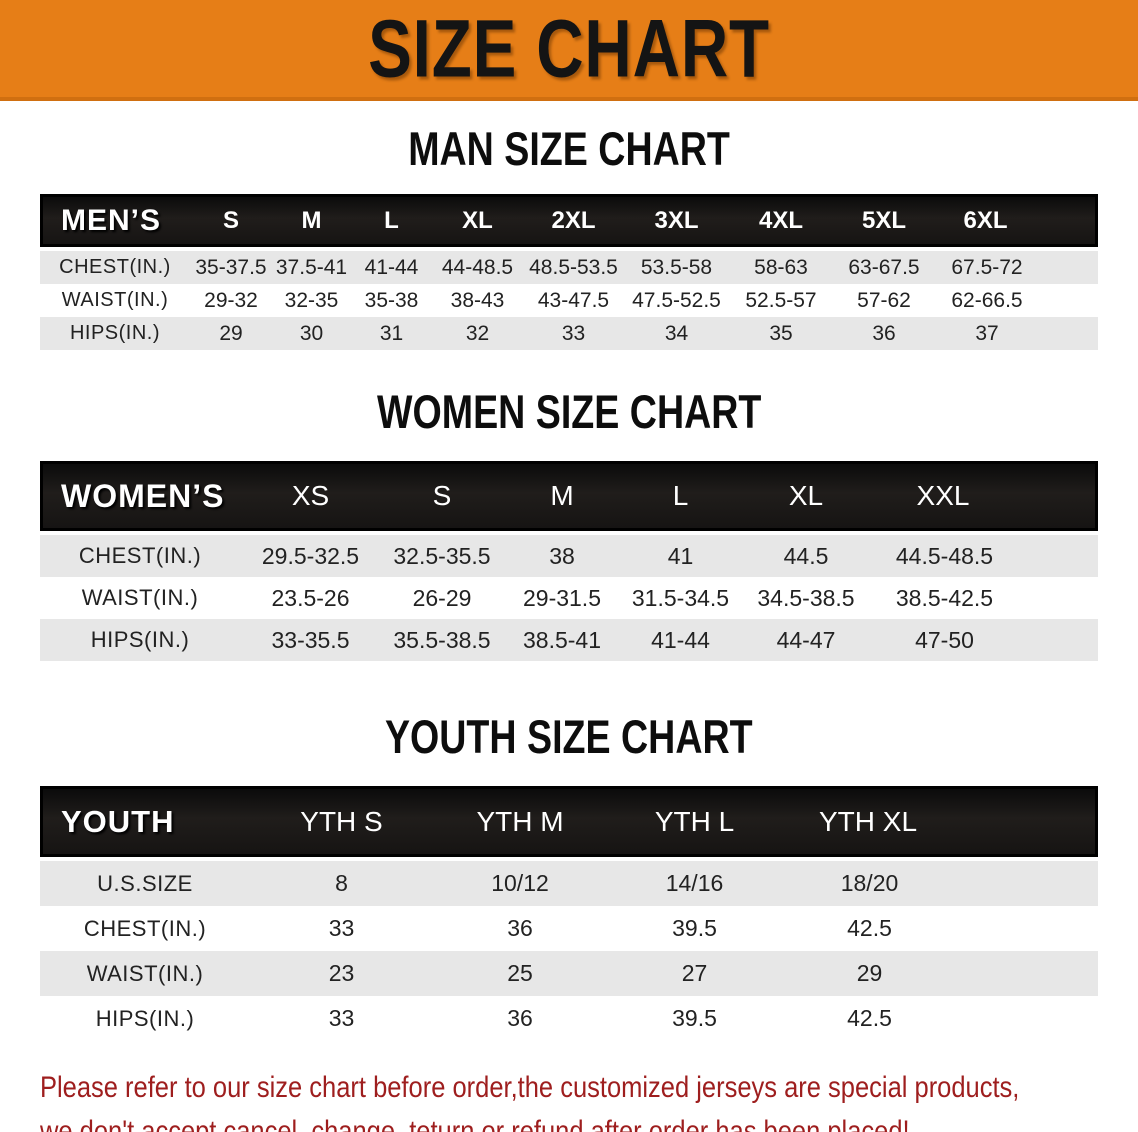 This screenshot has height=1132, width=1138. What do you see at coordinates (231, 265) in the screenshot?
I see `size-value-cell: 35-37.5` at bounding box center [231, 265].